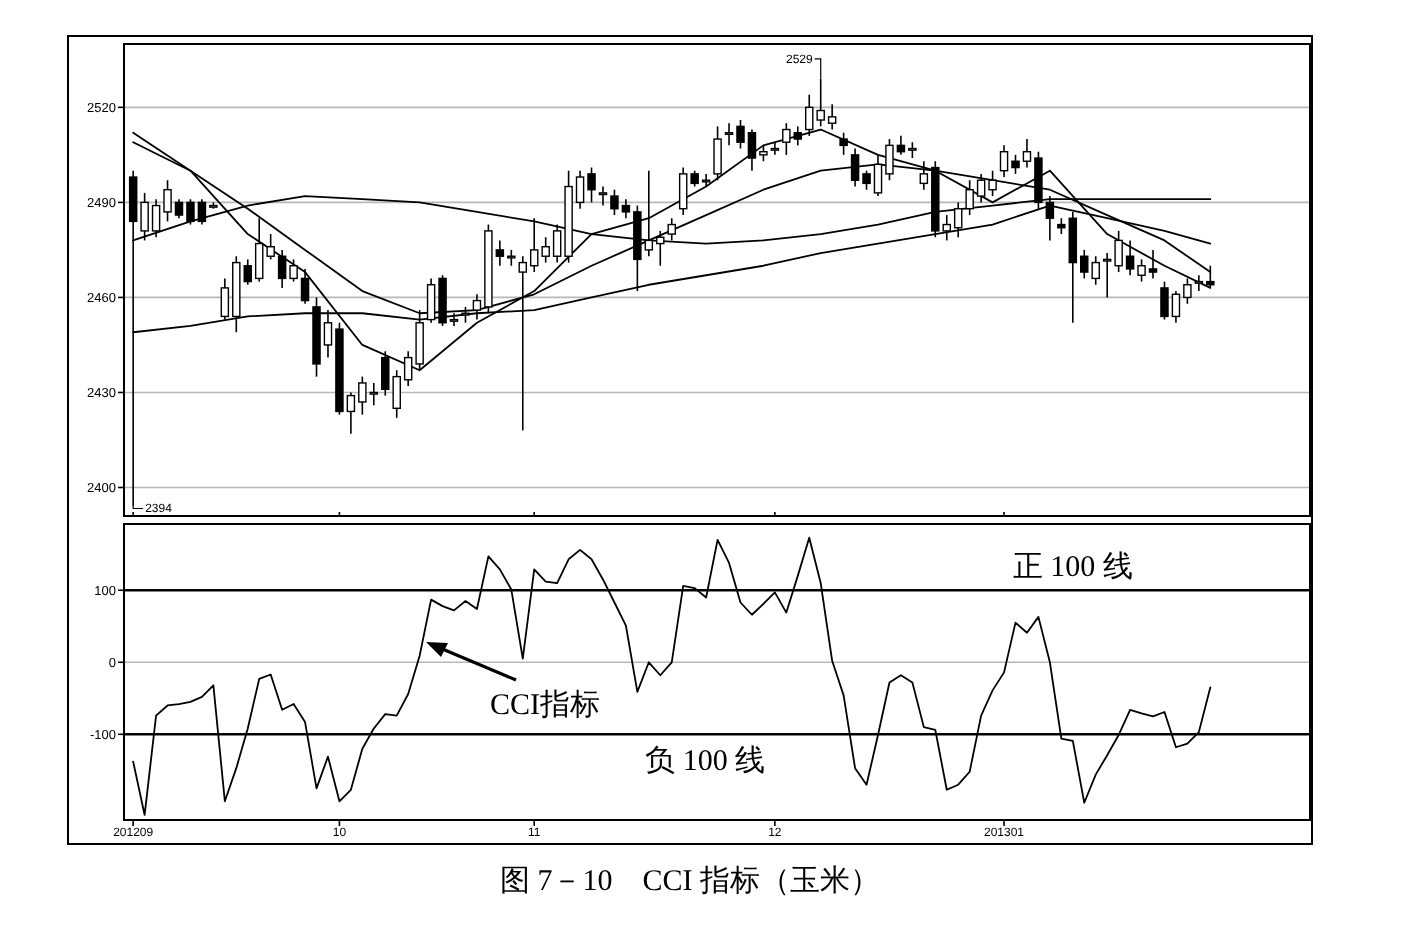  What do you see at coordinates (705, 761) in the screenshot?
I see `ref-line-label: 负 100 线` at bounding box center [705, 761].